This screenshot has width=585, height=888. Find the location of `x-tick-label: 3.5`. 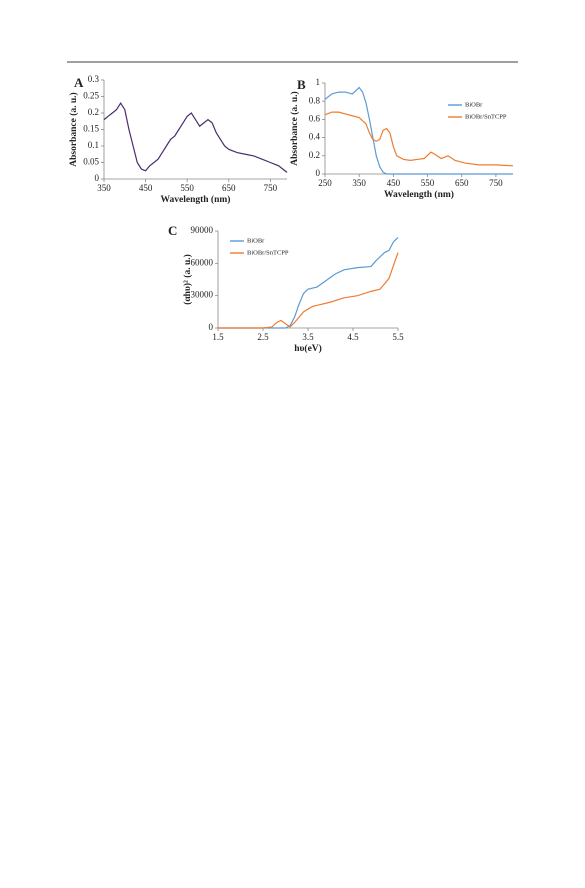

x-tick-label: 3.5 is located at coordinates (308, 337).